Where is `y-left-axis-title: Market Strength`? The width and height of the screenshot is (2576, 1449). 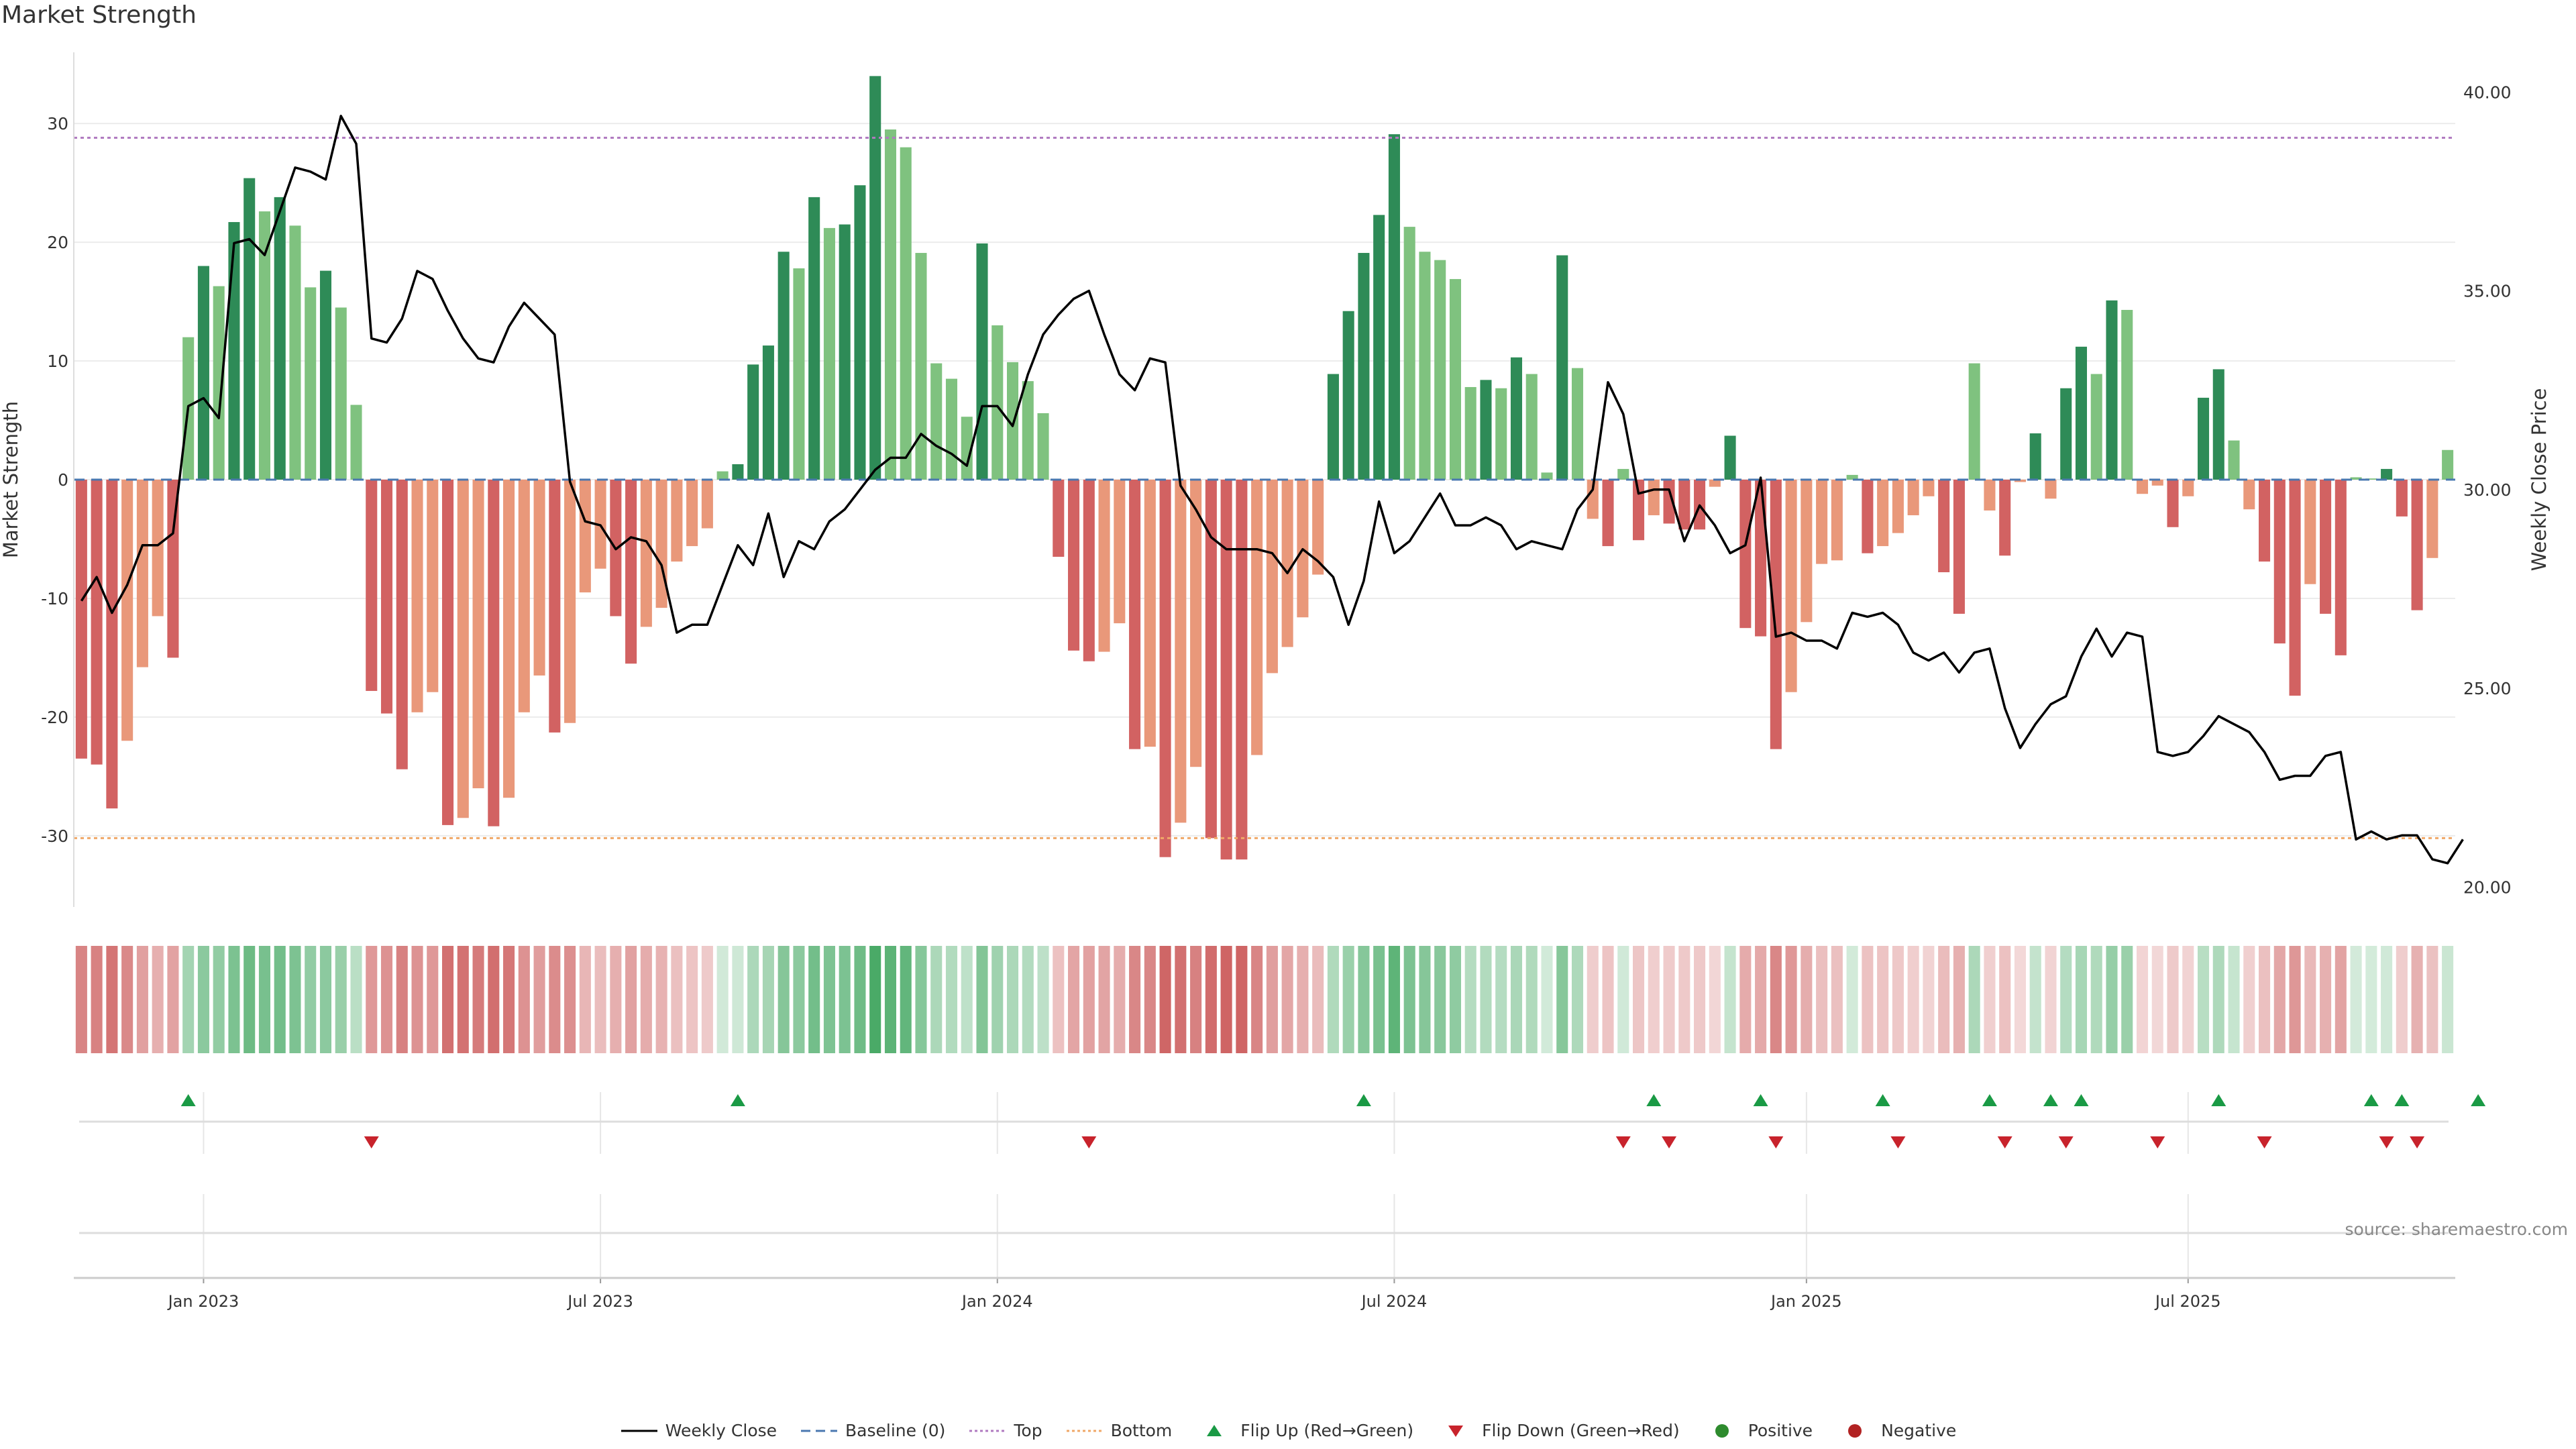 y-left-axis-title: Market Strength is located at coordinates (11, 479).